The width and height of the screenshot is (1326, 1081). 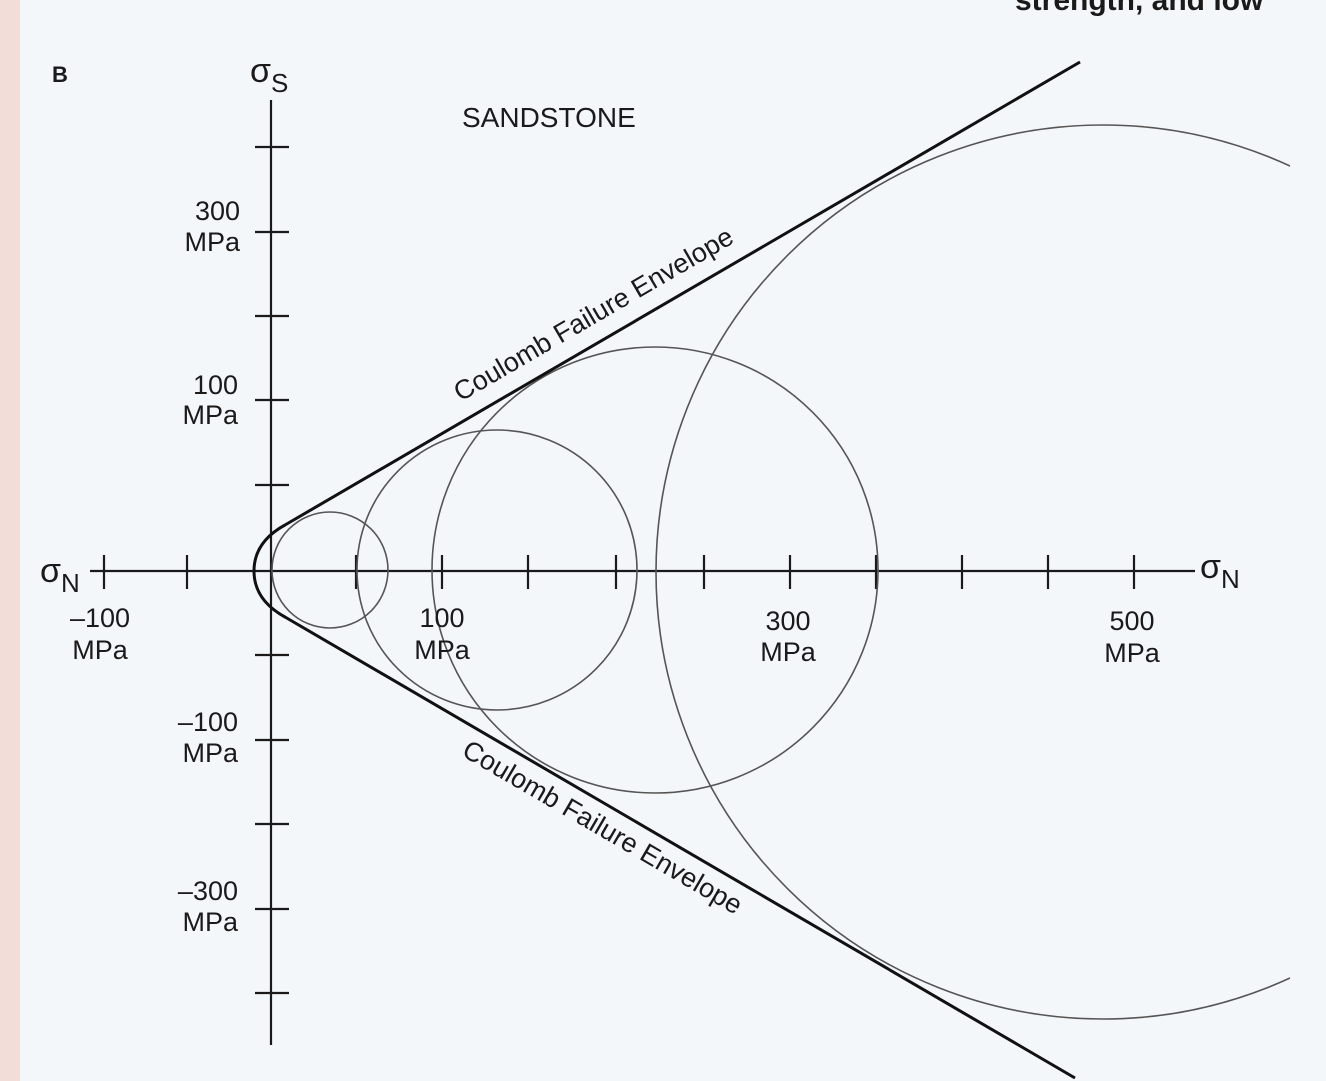 I want to click on x-axis-label-right: σN, so click(x=1220, y=571).